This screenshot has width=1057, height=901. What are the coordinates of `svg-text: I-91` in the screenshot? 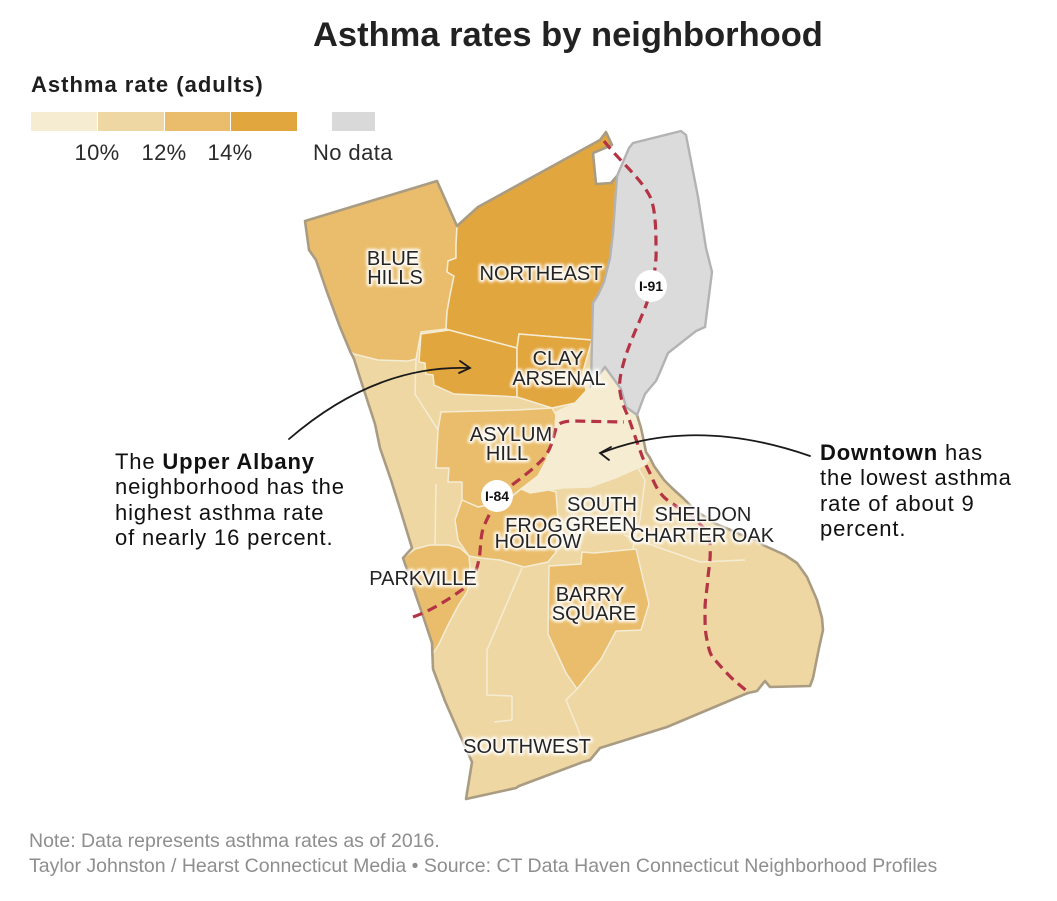 It's located at (651, 286).